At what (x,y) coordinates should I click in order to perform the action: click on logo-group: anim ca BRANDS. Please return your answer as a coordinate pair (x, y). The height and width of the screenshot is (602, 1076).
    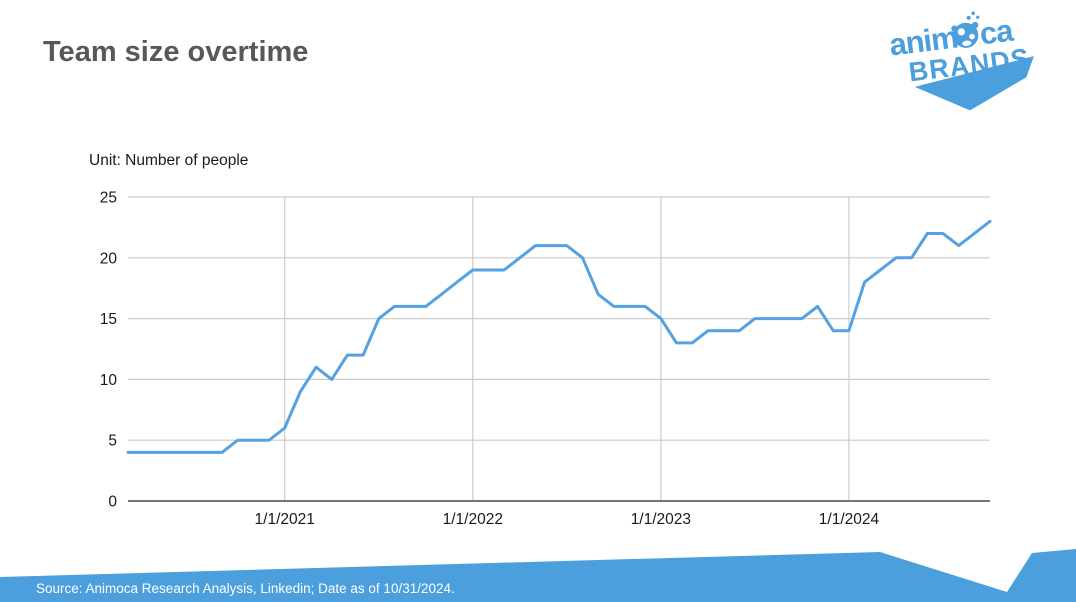
    Looking at the image, I should click on (960, 61).